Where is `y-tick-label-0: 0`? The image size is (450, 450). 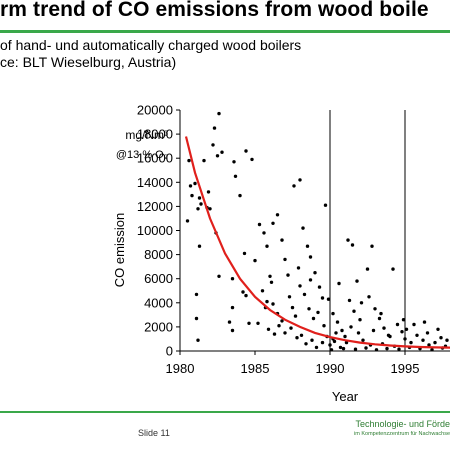
y-tick-label-0: 0 is located at coordinates (169, 351).